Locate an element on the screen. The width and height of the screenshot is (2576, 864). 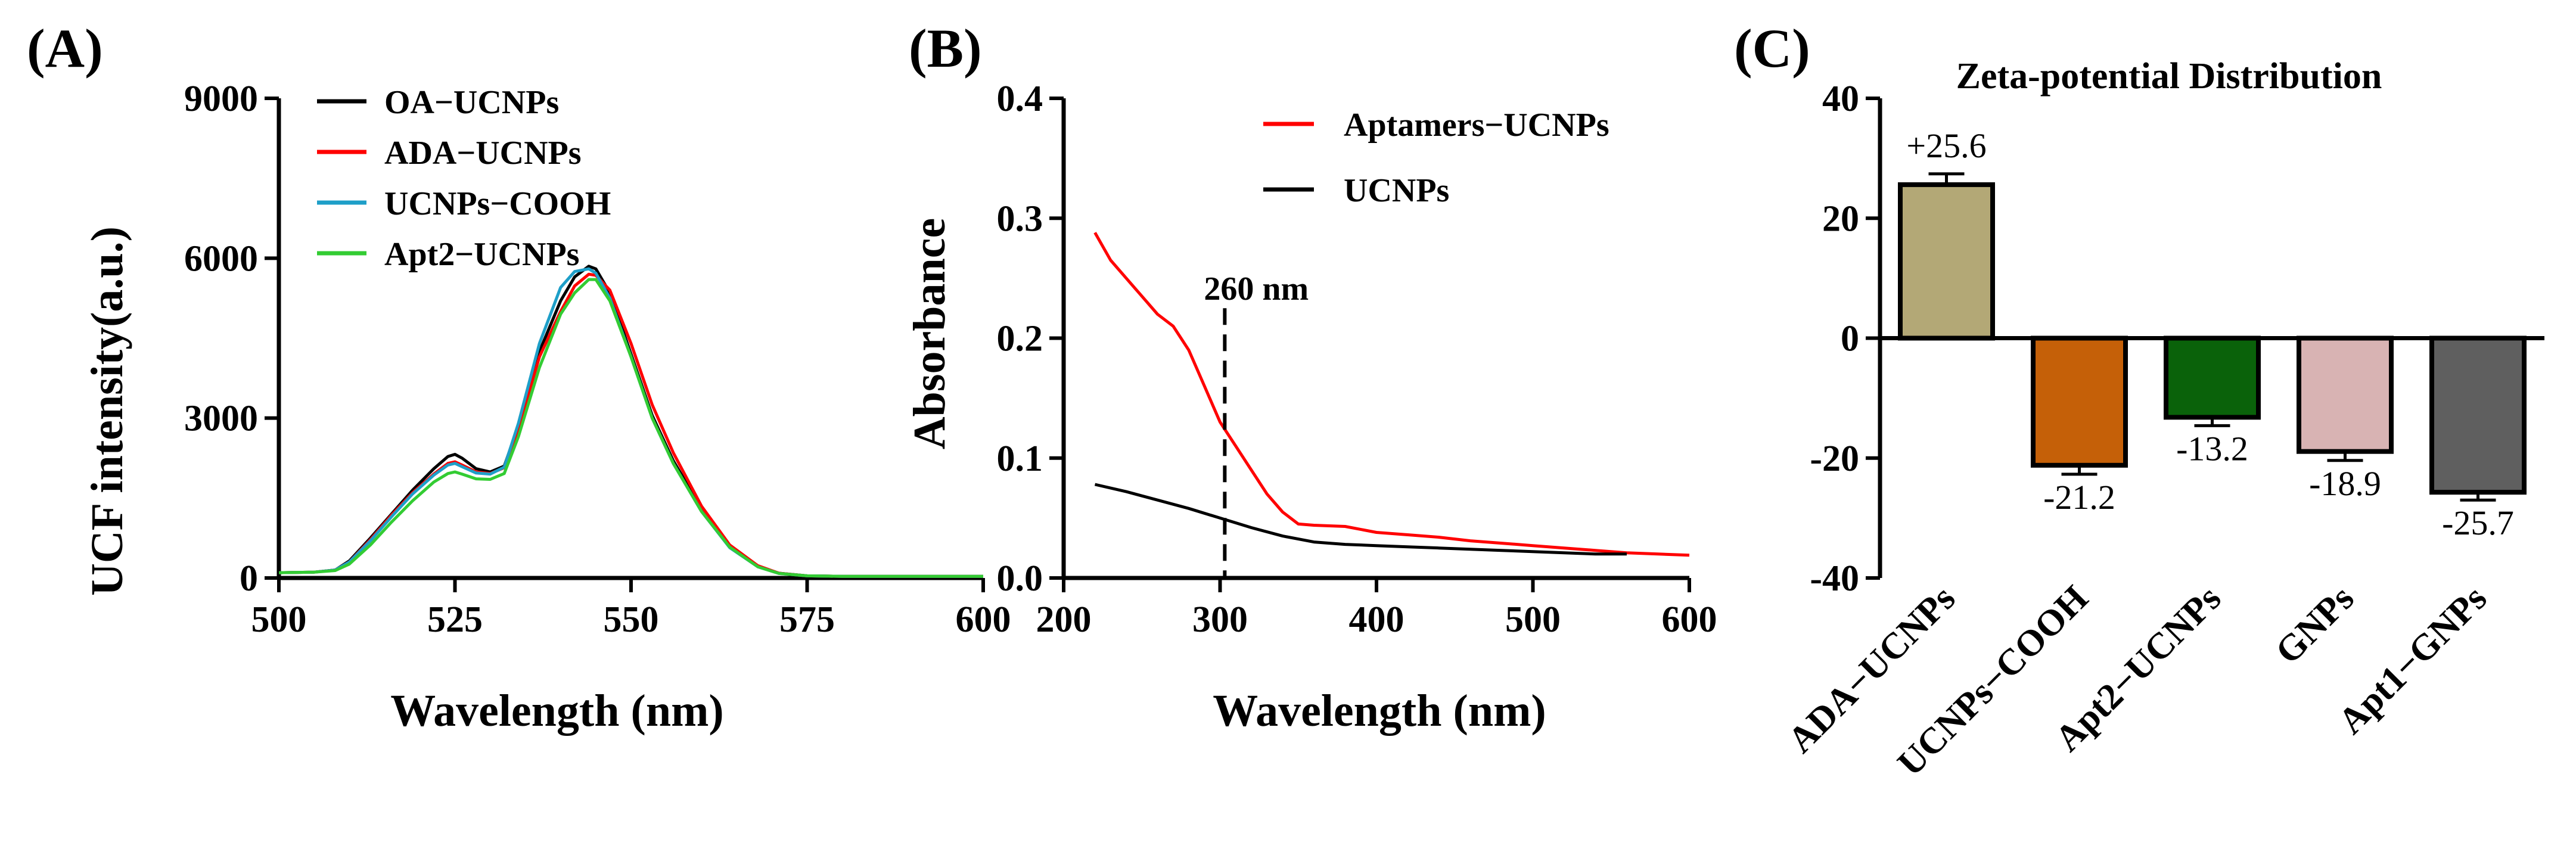
panel-b-ytick-label: 0.1 is located at coordinates (1020, 459).